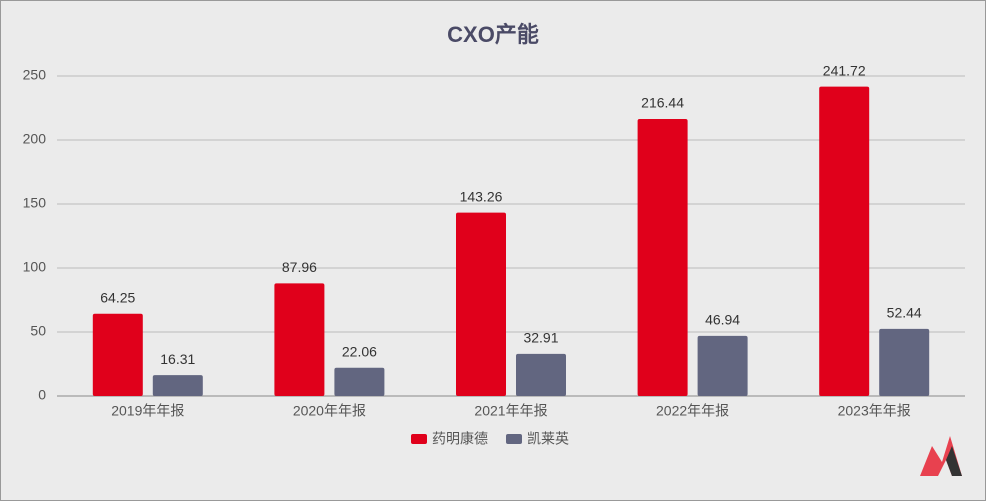 This screenshot has width=986, height=501. What do you see at coordinates (874, 411) in the screenshot?
I see `x-tick-label: 2023年年报` at bounding box center [874, 411].